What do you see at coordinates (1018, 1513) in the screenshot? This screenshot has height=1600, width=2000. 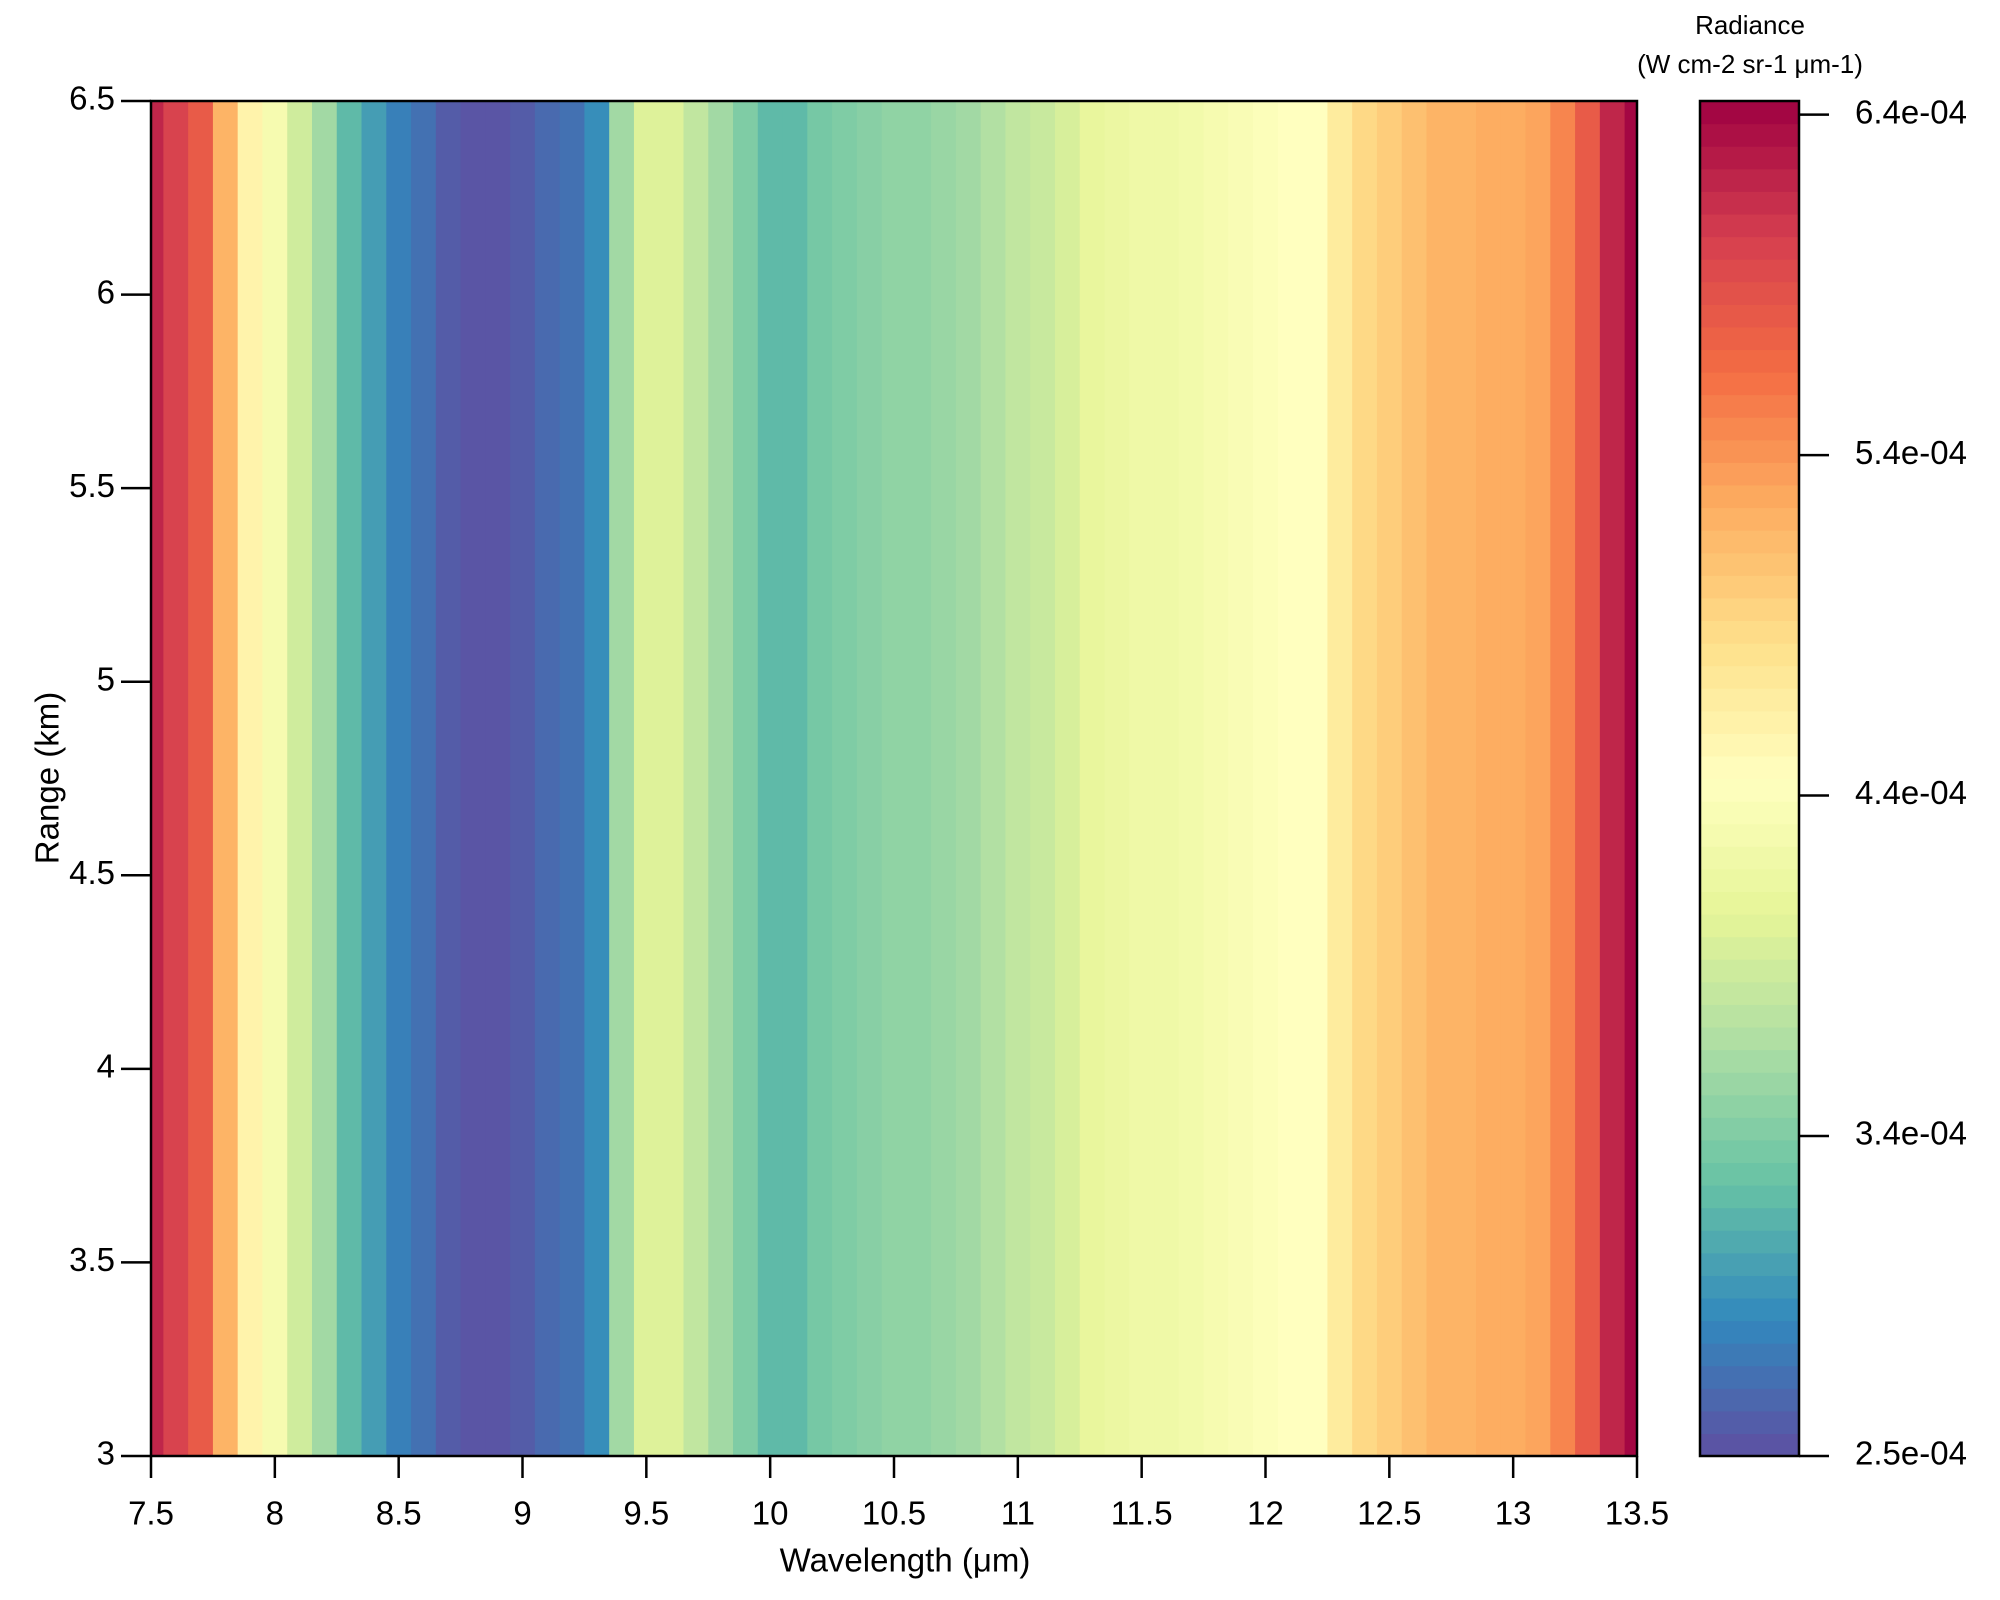 I see `x-tick-label: 11` at bounding box center [1018, 1513].